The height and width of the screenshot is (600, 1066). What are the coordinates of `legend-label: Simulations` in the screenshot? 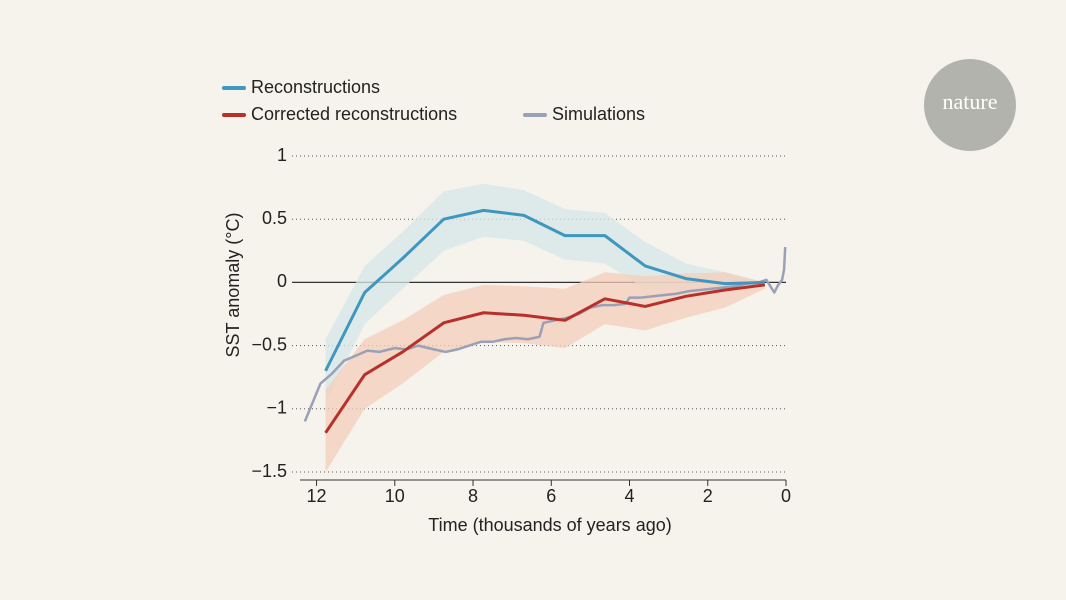 It's located at (598, 114).